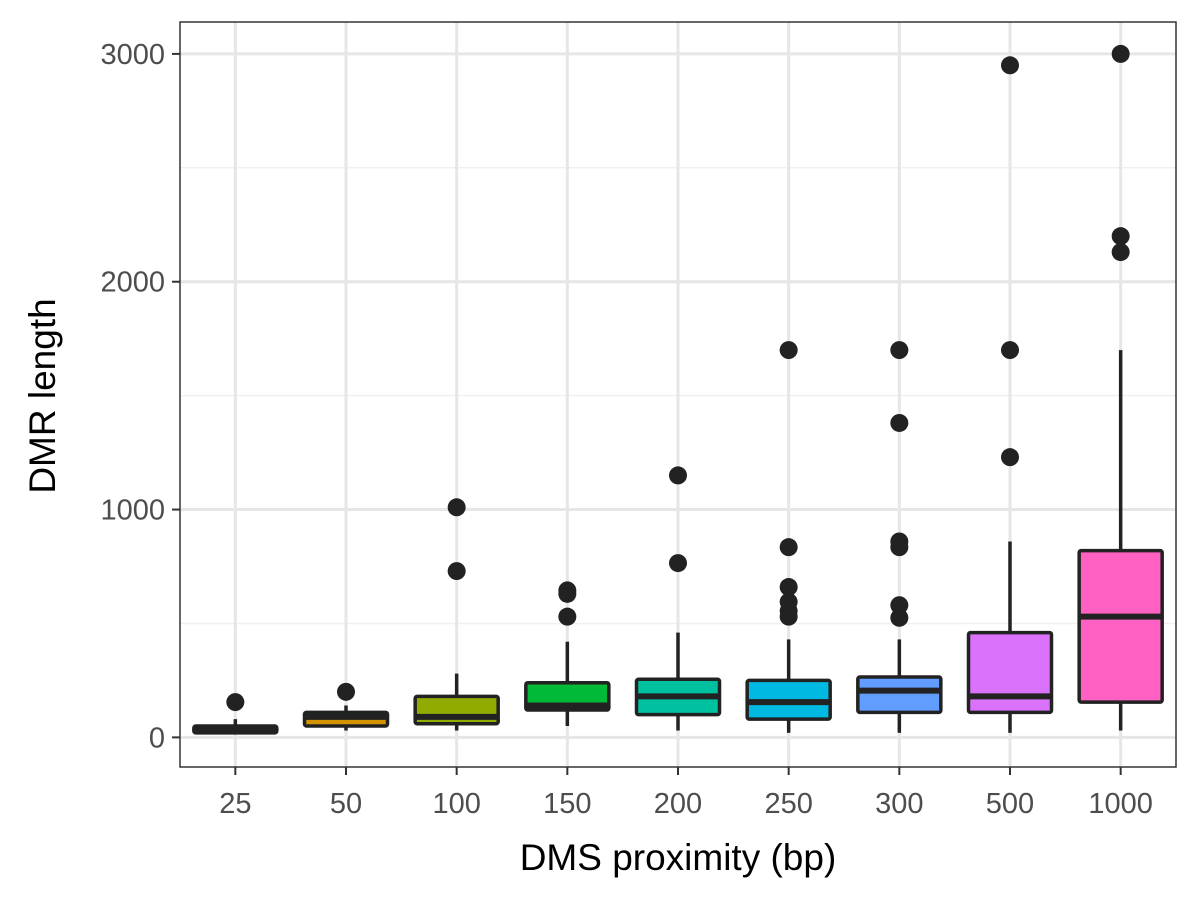 This screenshot has height=900, width=1200. What do you see at coordinates (678, 804) in the screenshot?
I see `x-tick-label: 200` at bounding box center [678, 804].